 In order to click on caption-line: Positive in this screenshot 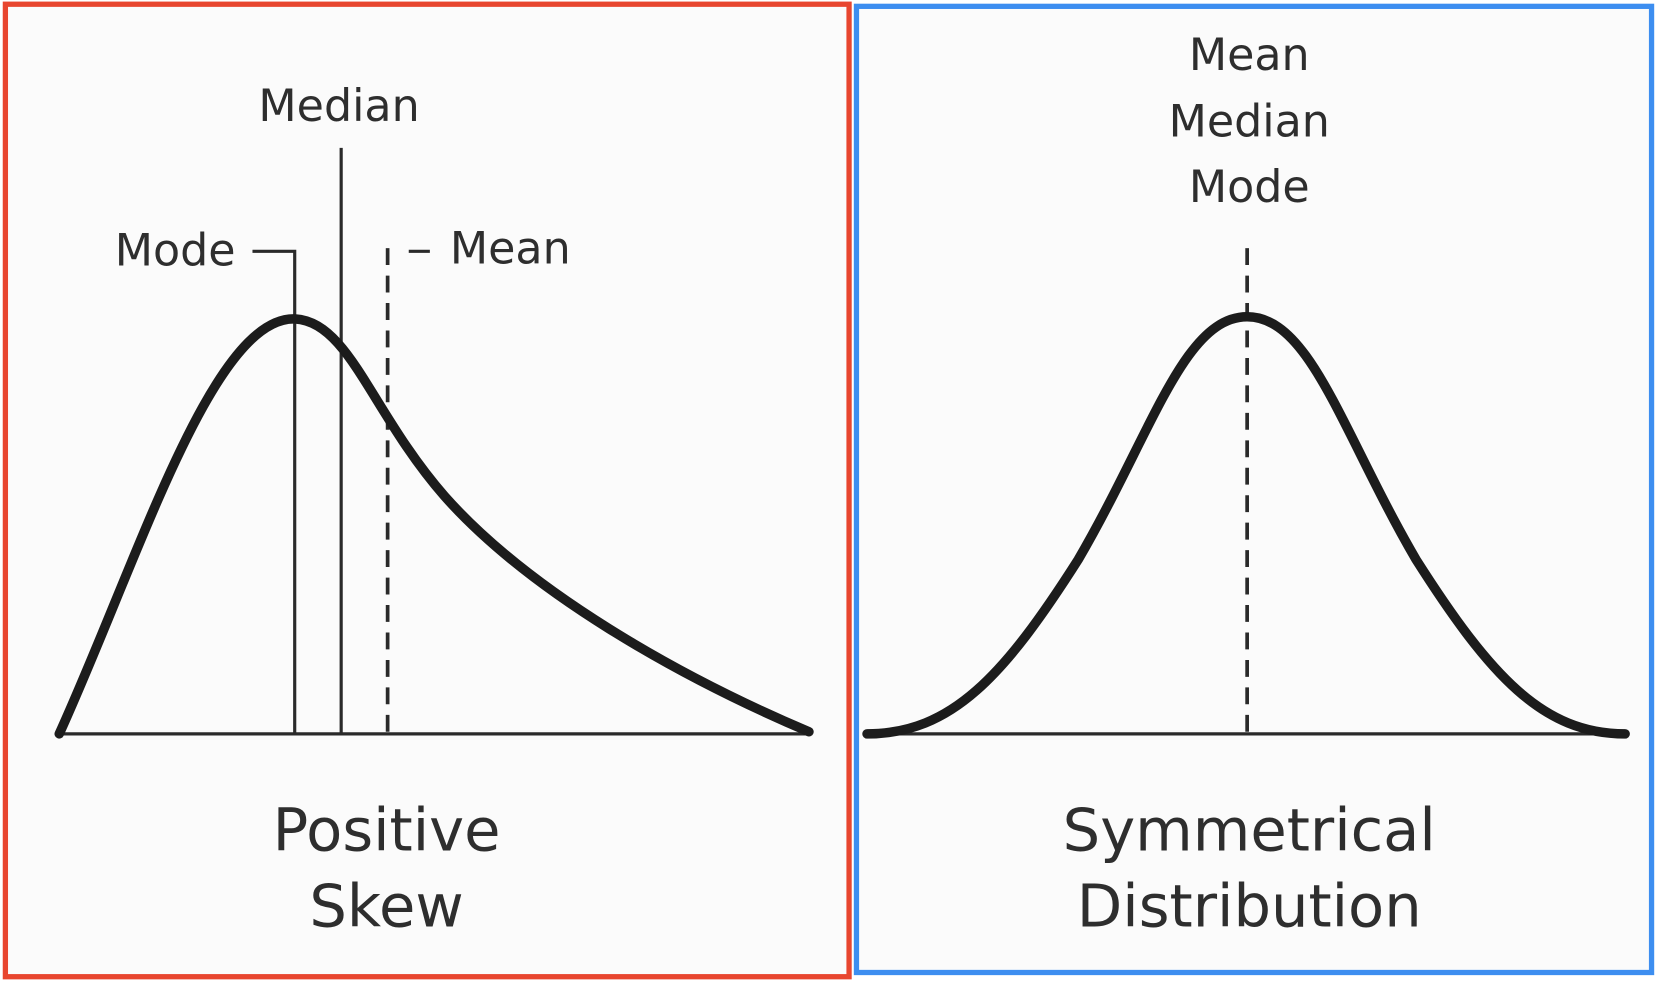, I will do `click(387, 829)`.